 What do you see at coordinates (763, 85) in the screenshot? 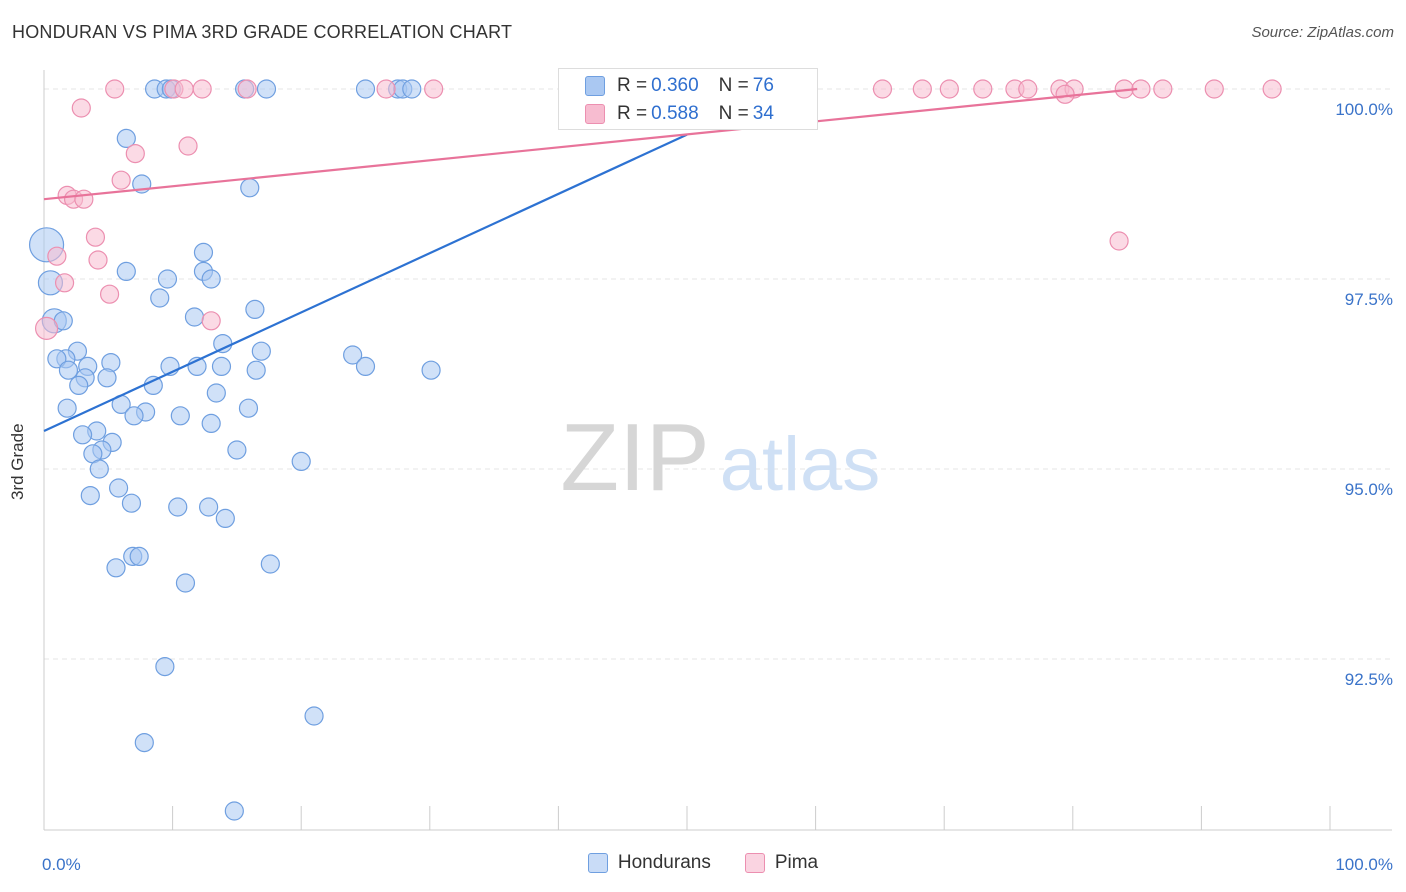
I see `n-value: 76` at bounding box center [763, 85].